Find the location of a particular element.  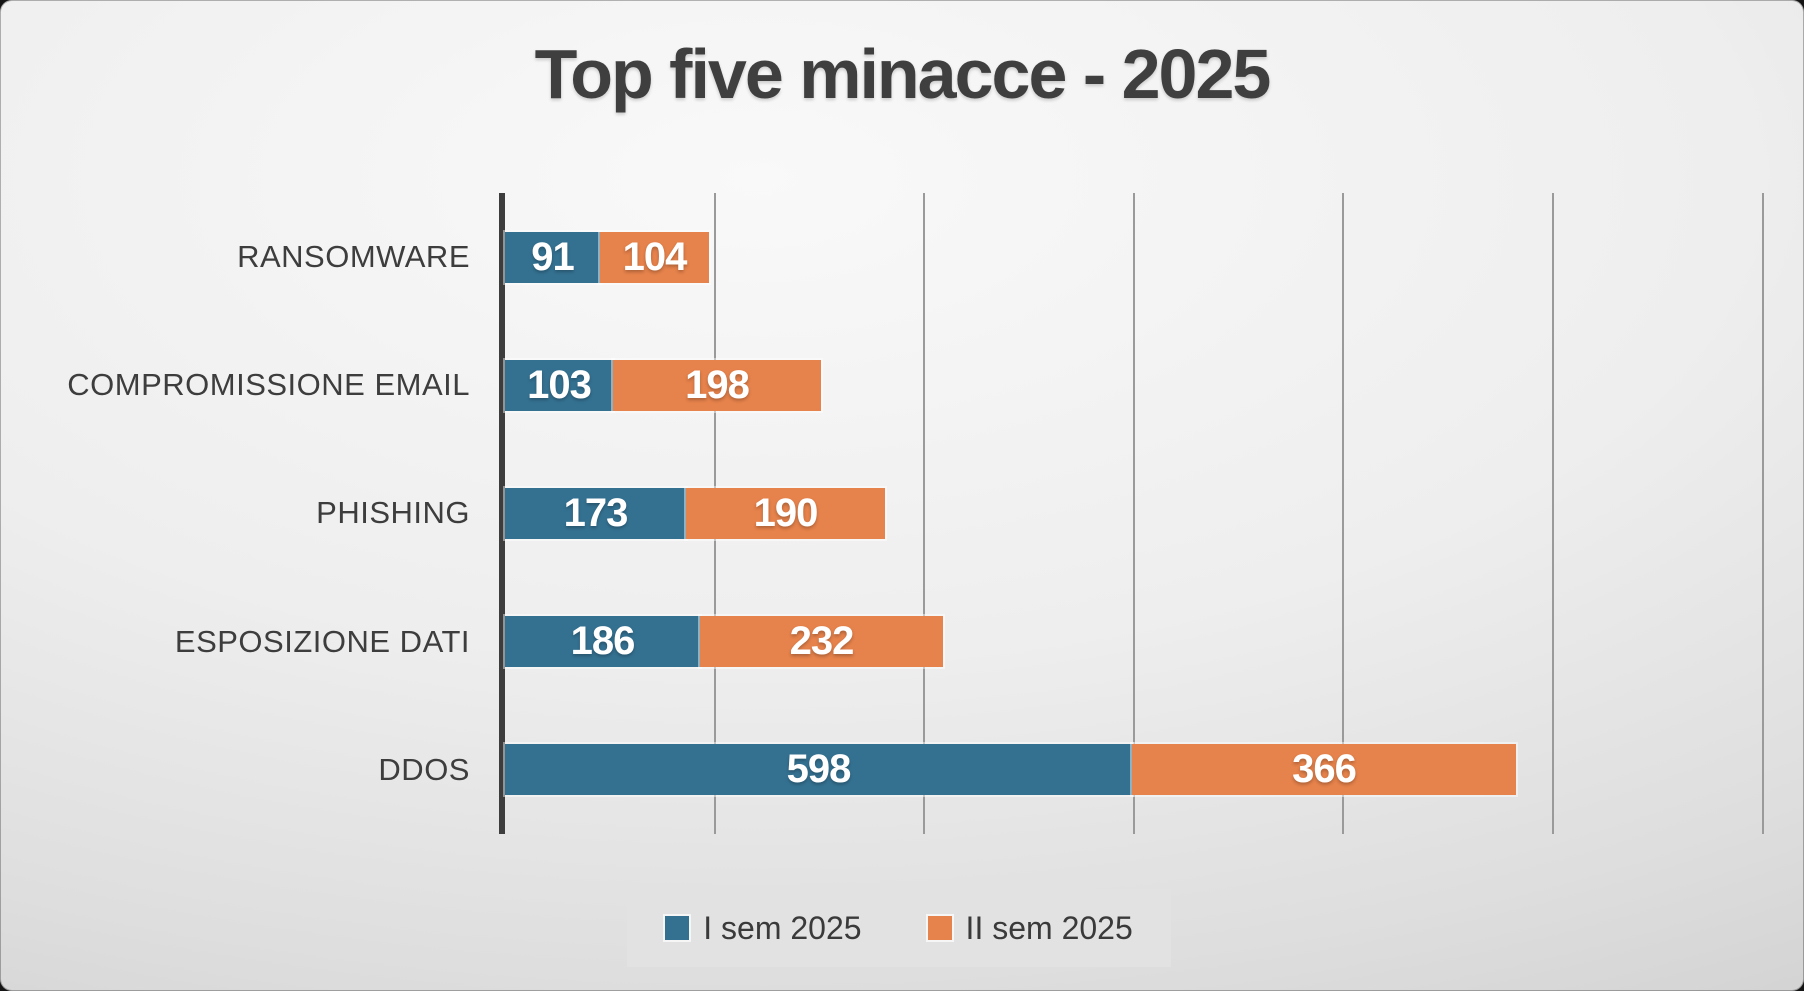

bar-value-label: 104 is located at coordinates (655, 257).